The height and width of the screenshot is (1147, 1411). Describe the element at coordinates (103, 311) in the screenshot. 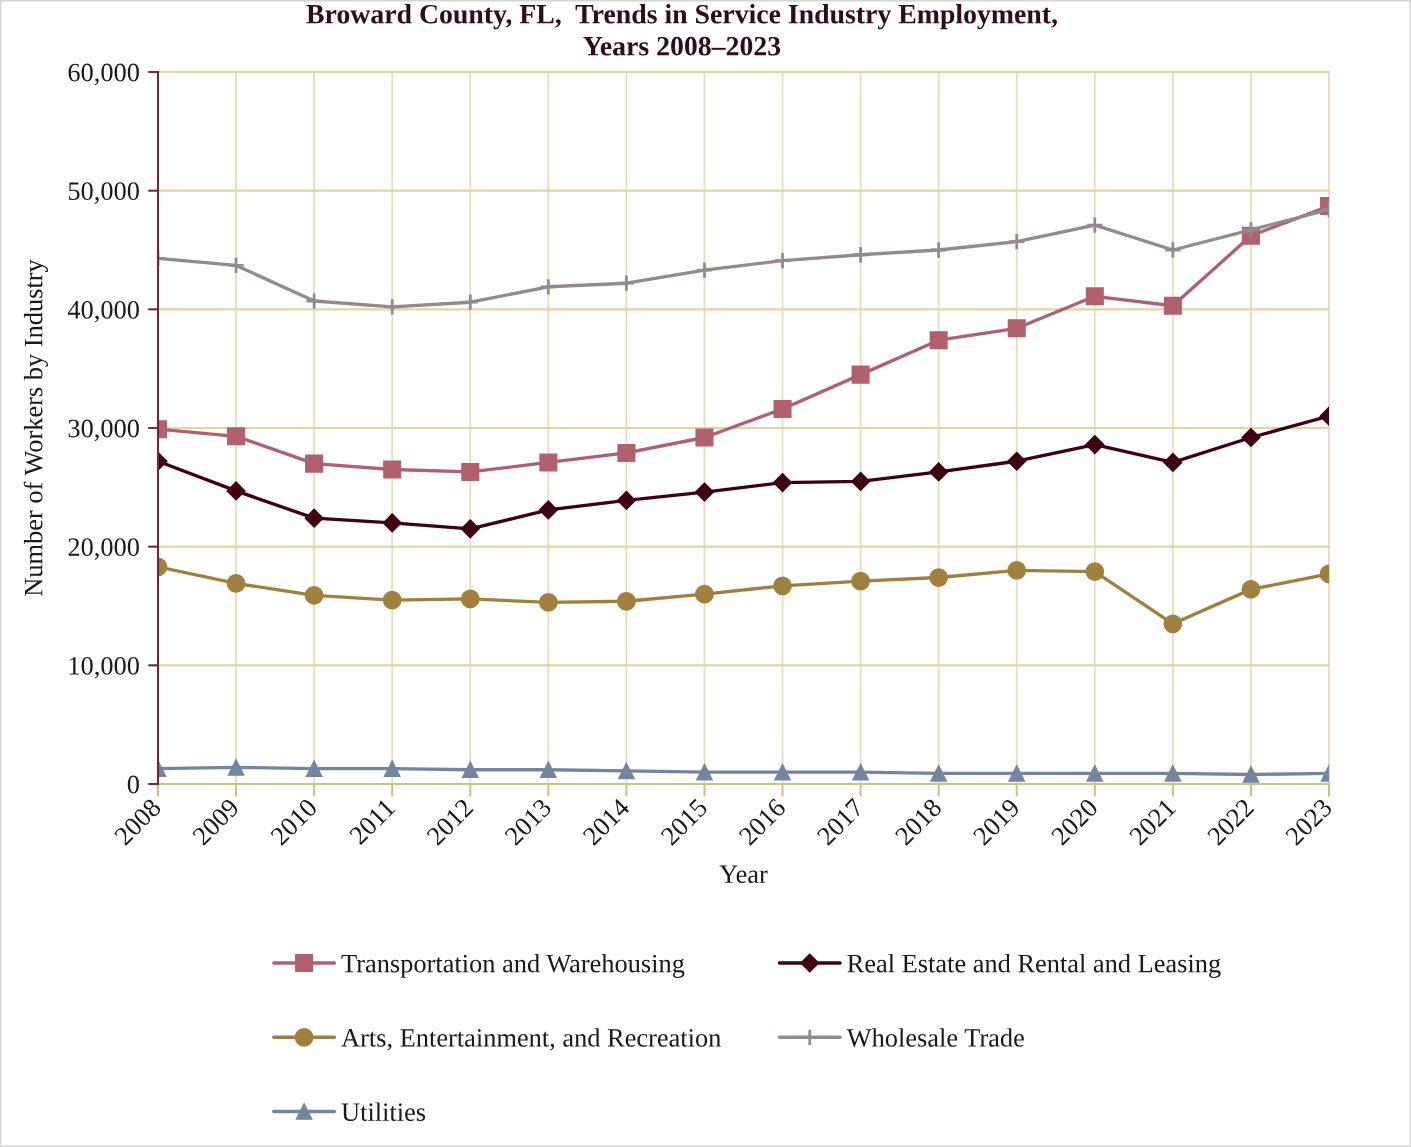

I see `y-tick-label: 40,000` at that location.